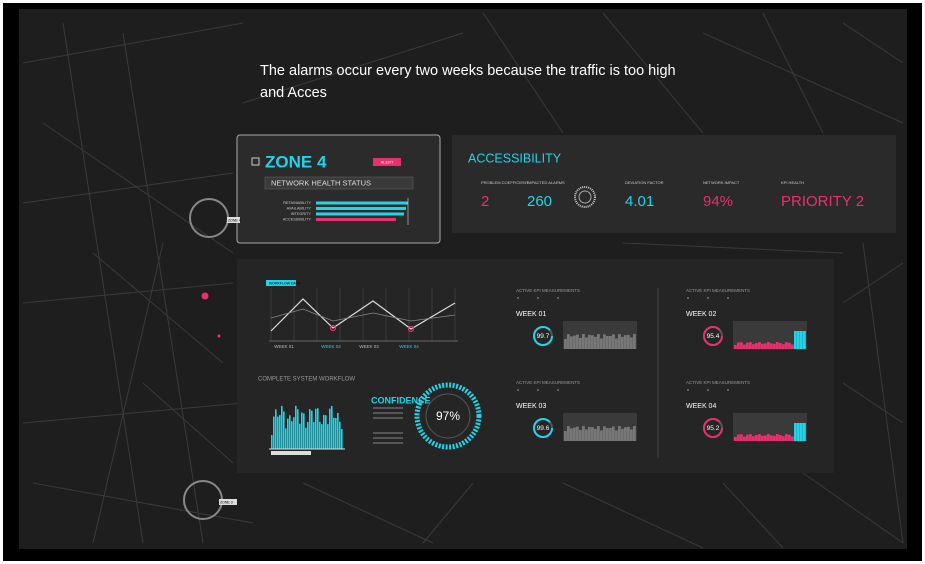 Image resolution: width=925 pixels, height=564 pixels. I want to click on confidence-gauge-inner, so click(448, 416).